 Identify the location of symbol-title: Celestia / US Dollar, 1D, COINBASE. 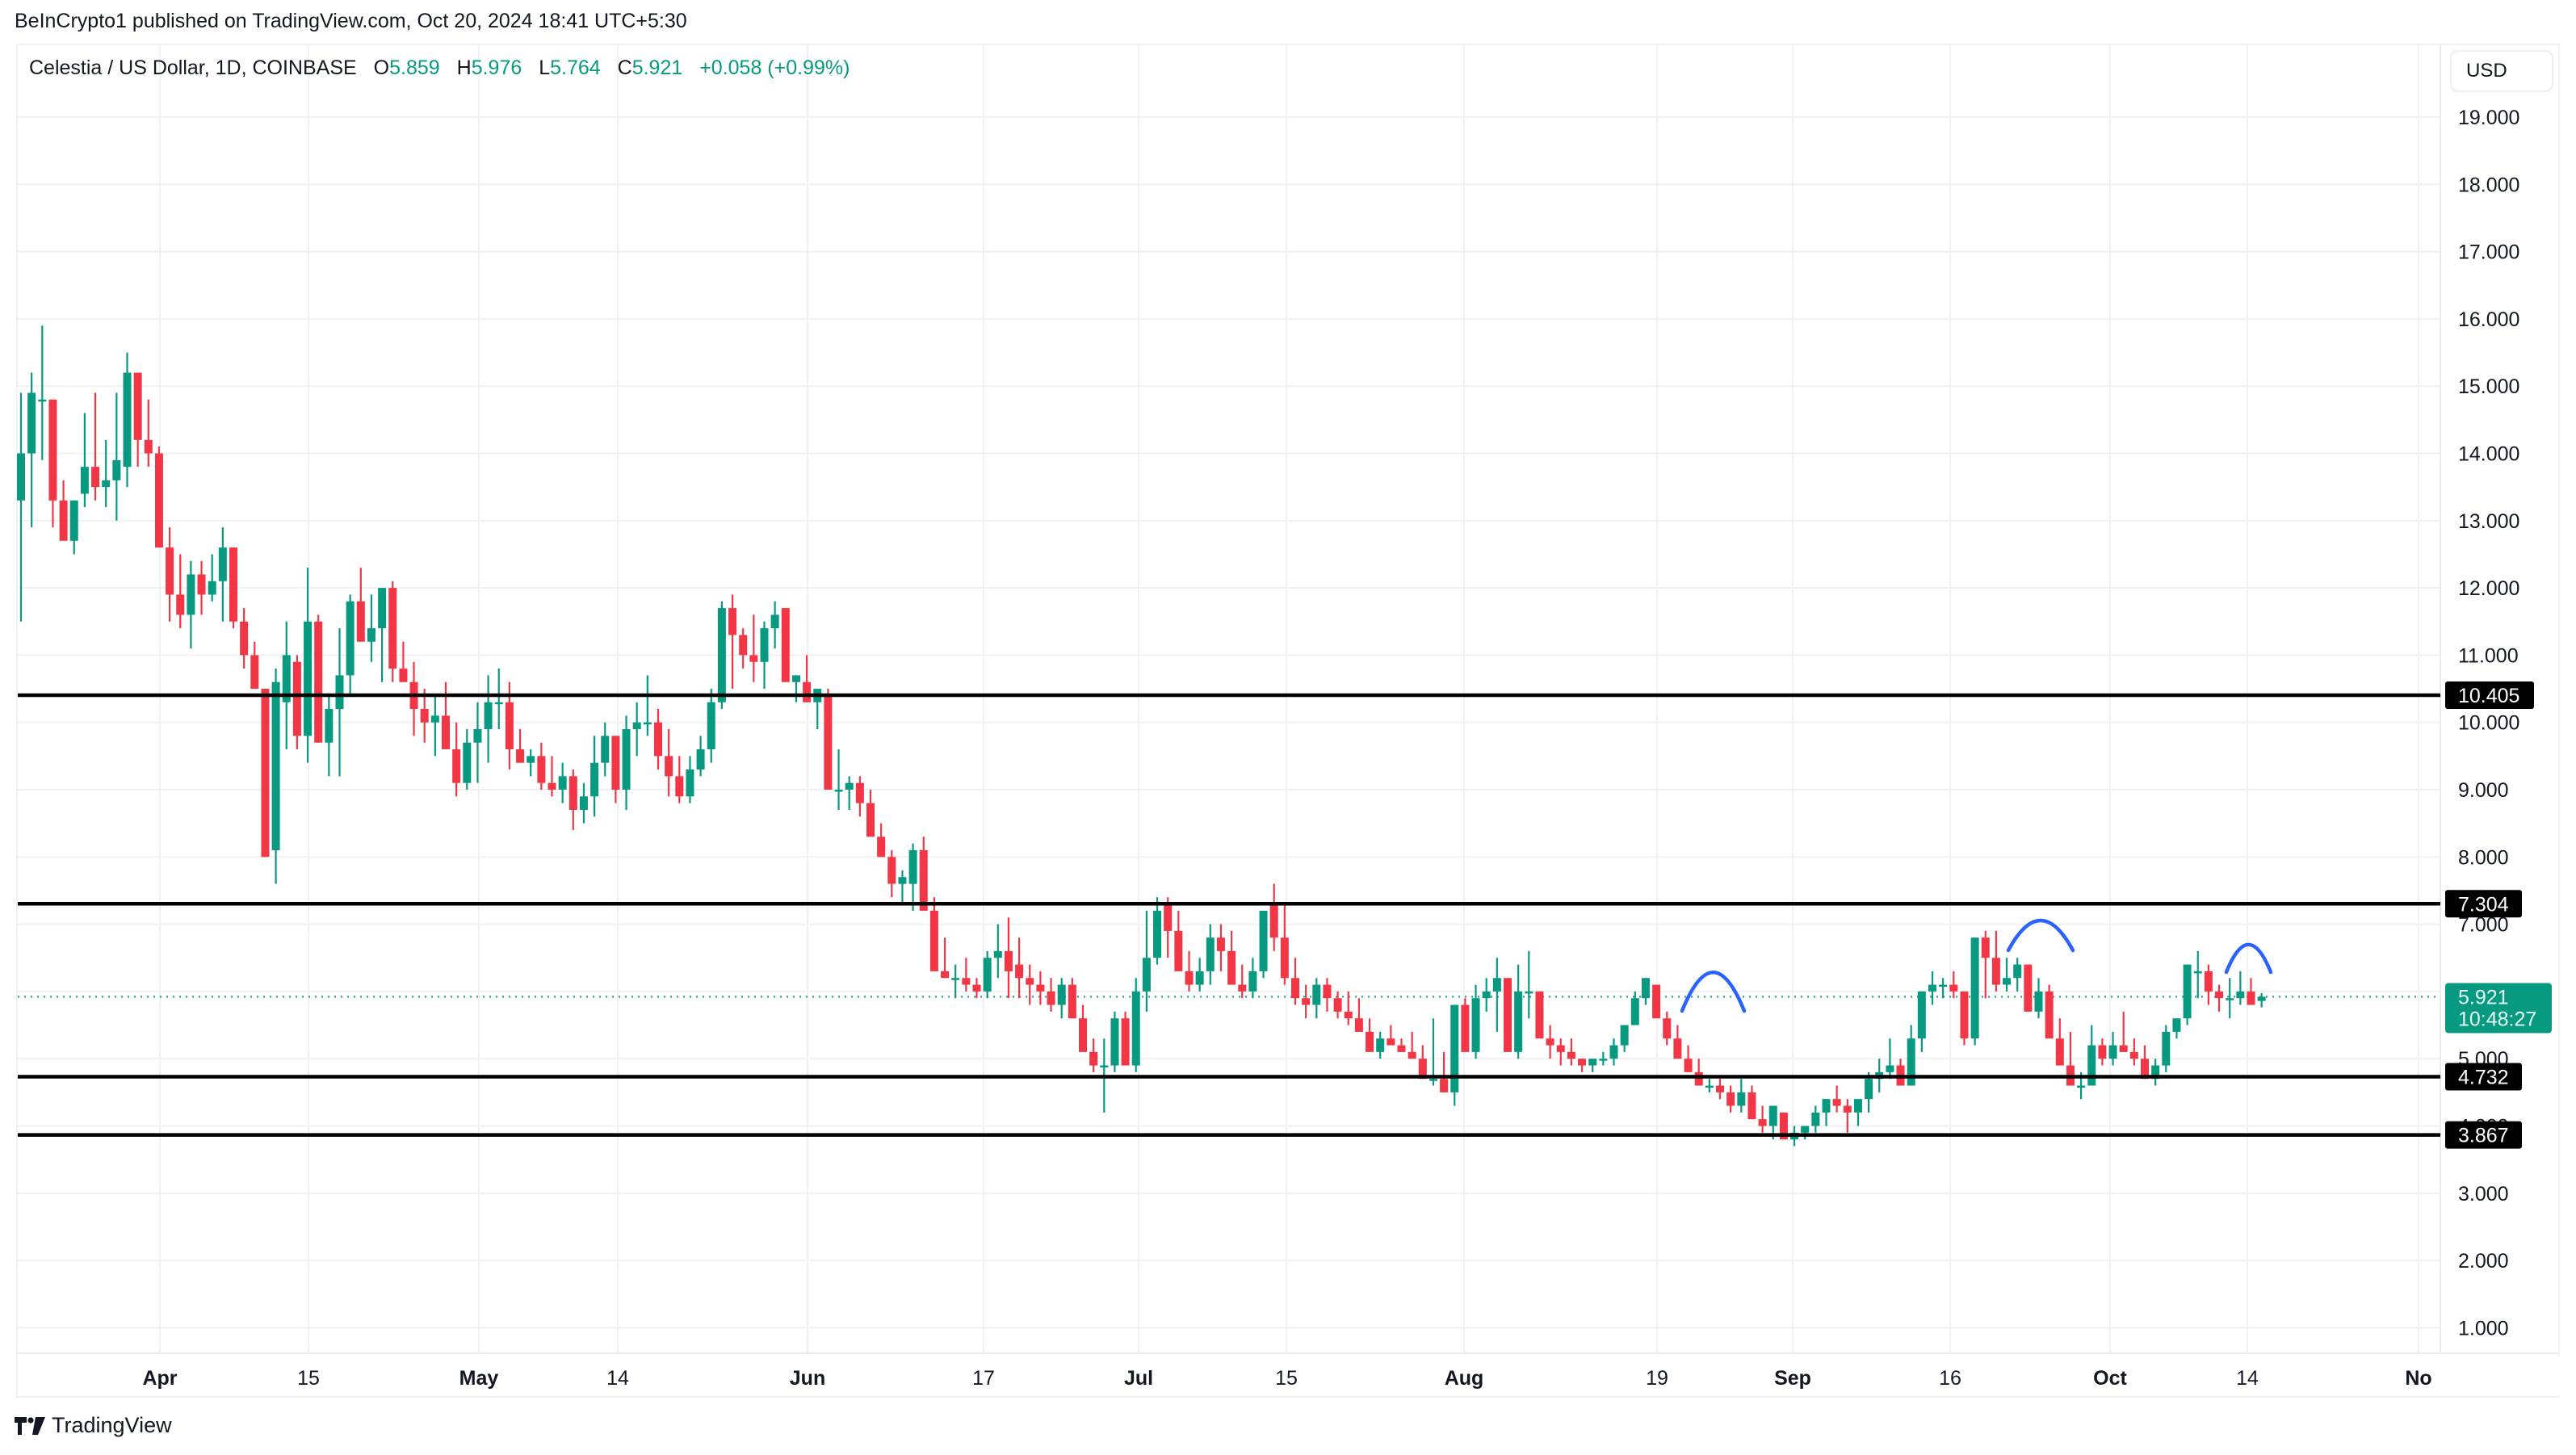
(193, 68).